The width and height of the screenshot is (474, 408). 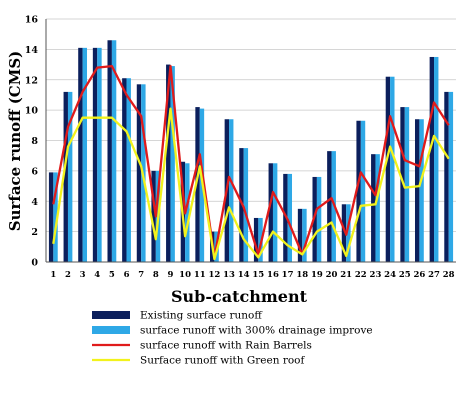 I want to click on x-tick-1: 1, so click(x=53, y=275).